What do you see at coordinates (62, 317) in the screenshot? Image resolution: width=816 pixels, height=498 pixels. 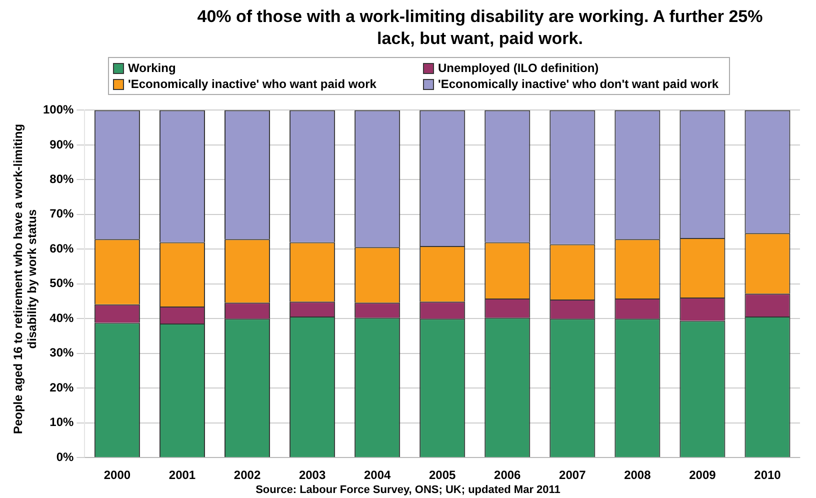 I see `y-tick-label: 40%` at bounding box center [62, 317].